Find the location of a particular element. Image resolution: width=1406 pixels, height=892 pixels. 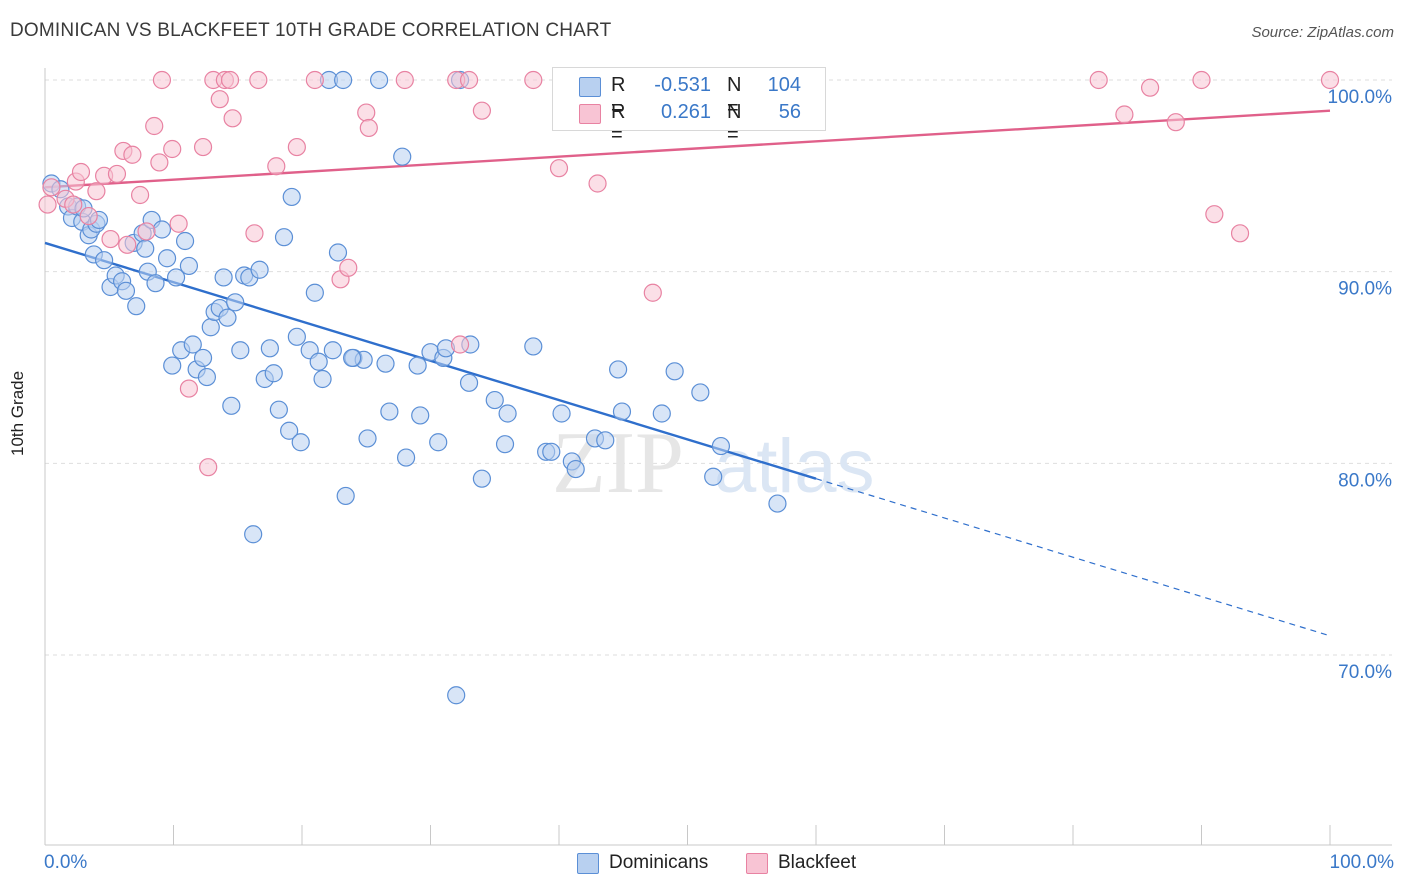

x-tick-max: 100.0% is located at coordinates (1361, 862).